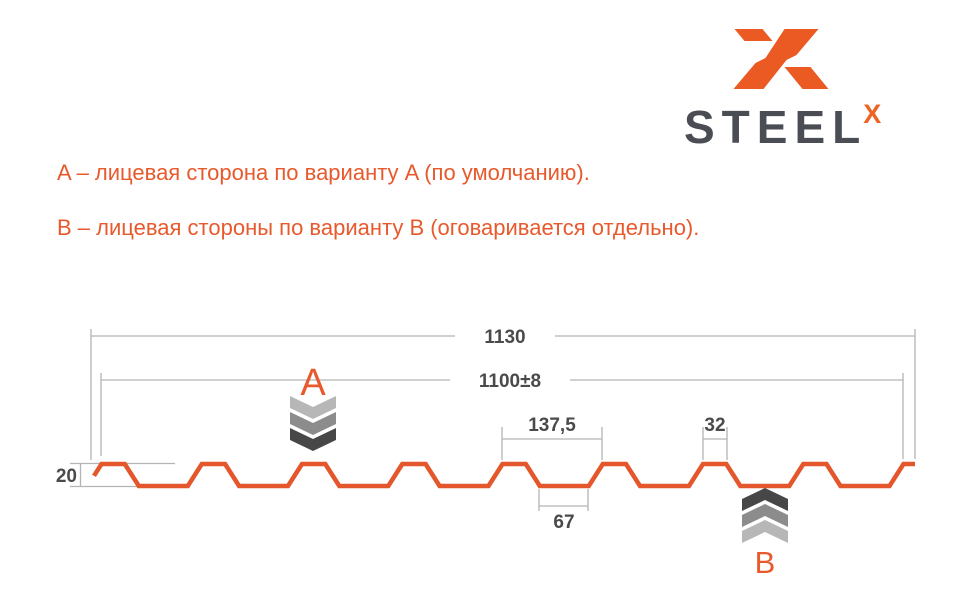  I want to click on steelx-wordmark-sup-x: X, so click(872, 113).